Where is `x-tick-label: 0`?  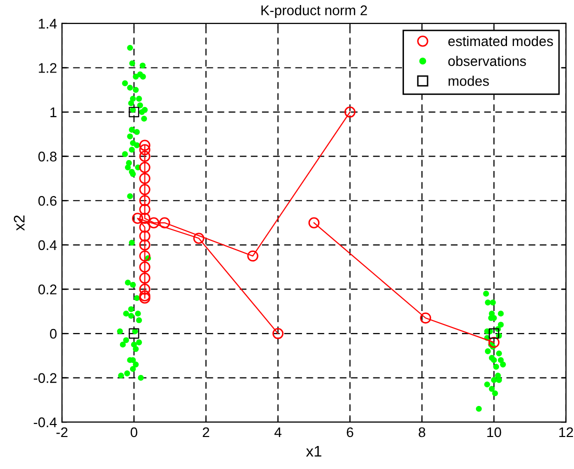
x-tick-label: 0 is located at coordinates (134, 432).